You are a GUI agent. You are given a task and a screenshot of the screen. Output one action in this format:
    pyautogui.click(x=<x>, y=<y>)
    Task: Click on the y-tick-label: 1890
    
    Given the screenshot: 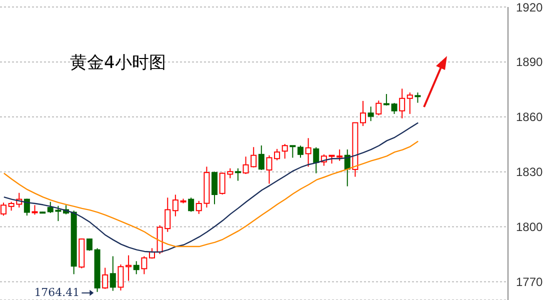 What is the action you would take?
    pyautogui.click(x=530, y=62)
    